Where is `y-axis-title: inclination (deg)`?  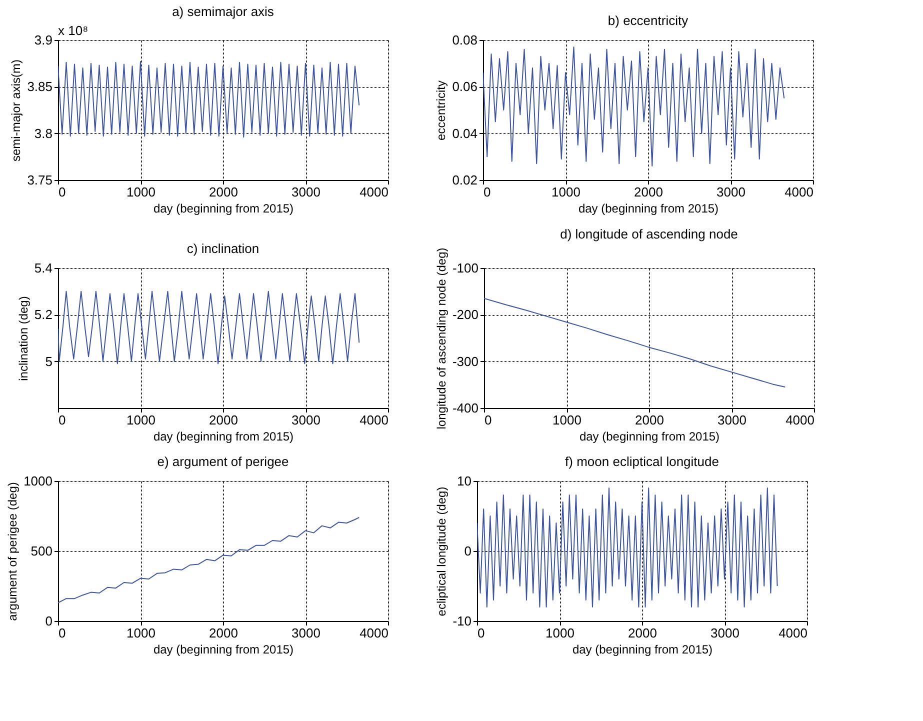 y-axis-title: inclination (deg) is located at coordinates (23, 338).